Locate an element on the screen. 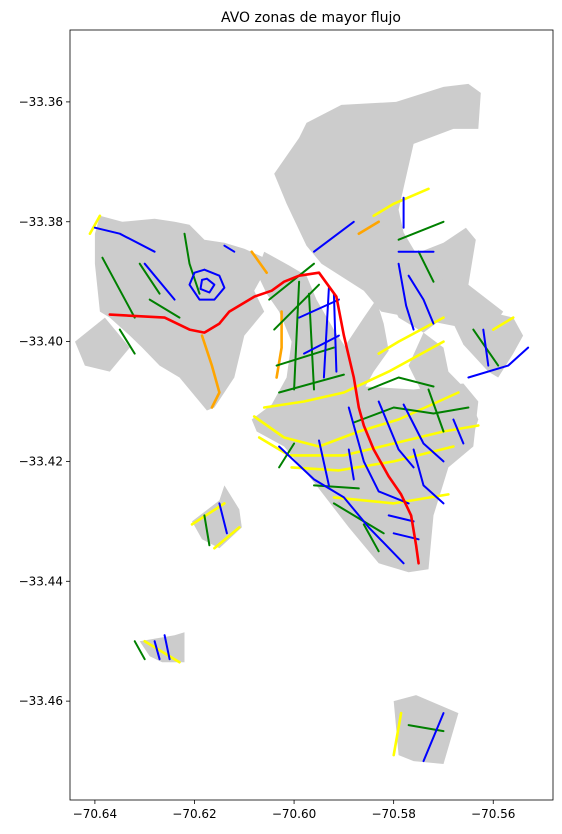 The image size is (562, 834). y-tick-label: −33.40 is located at coordinates (41, 342).